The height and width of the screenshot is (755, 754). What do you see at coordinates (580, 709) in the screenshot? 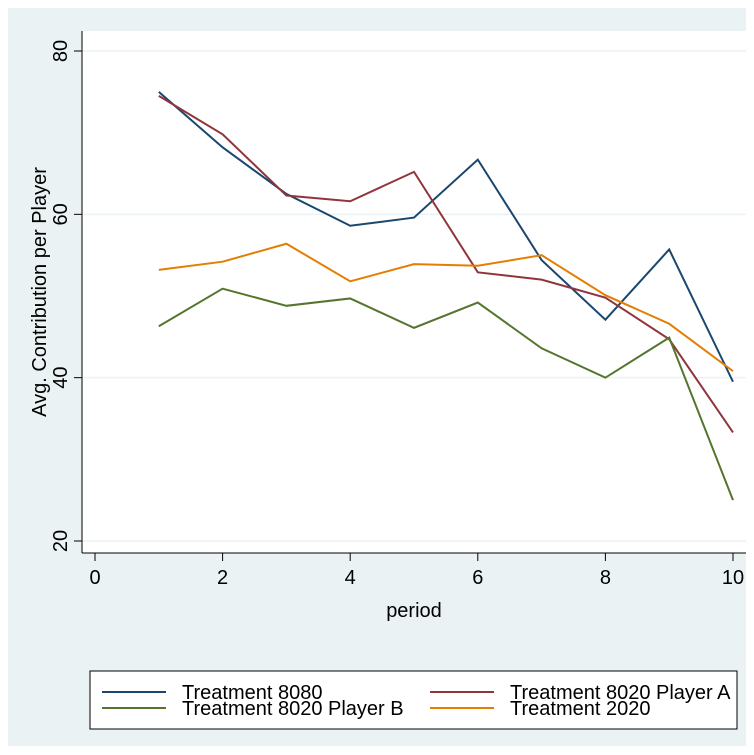
I see `legend-label: Treatment 2020` at bounding box center [580, 709].